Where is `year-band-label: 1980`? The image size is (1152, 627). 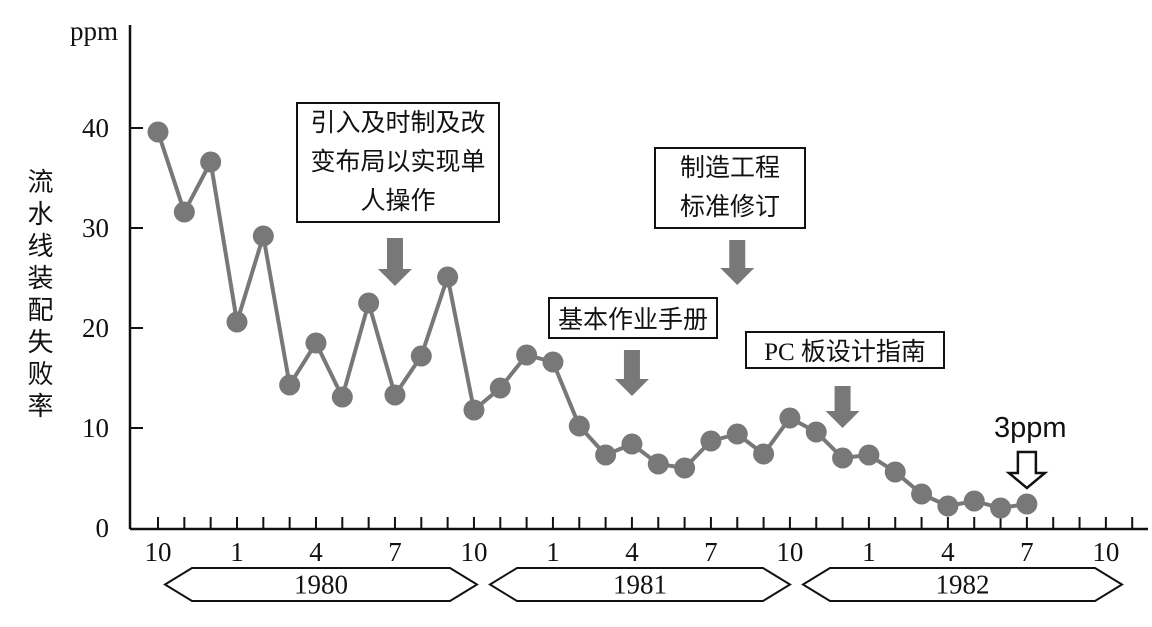 year-band-label: 1980 is located at coordinates (321, 585).